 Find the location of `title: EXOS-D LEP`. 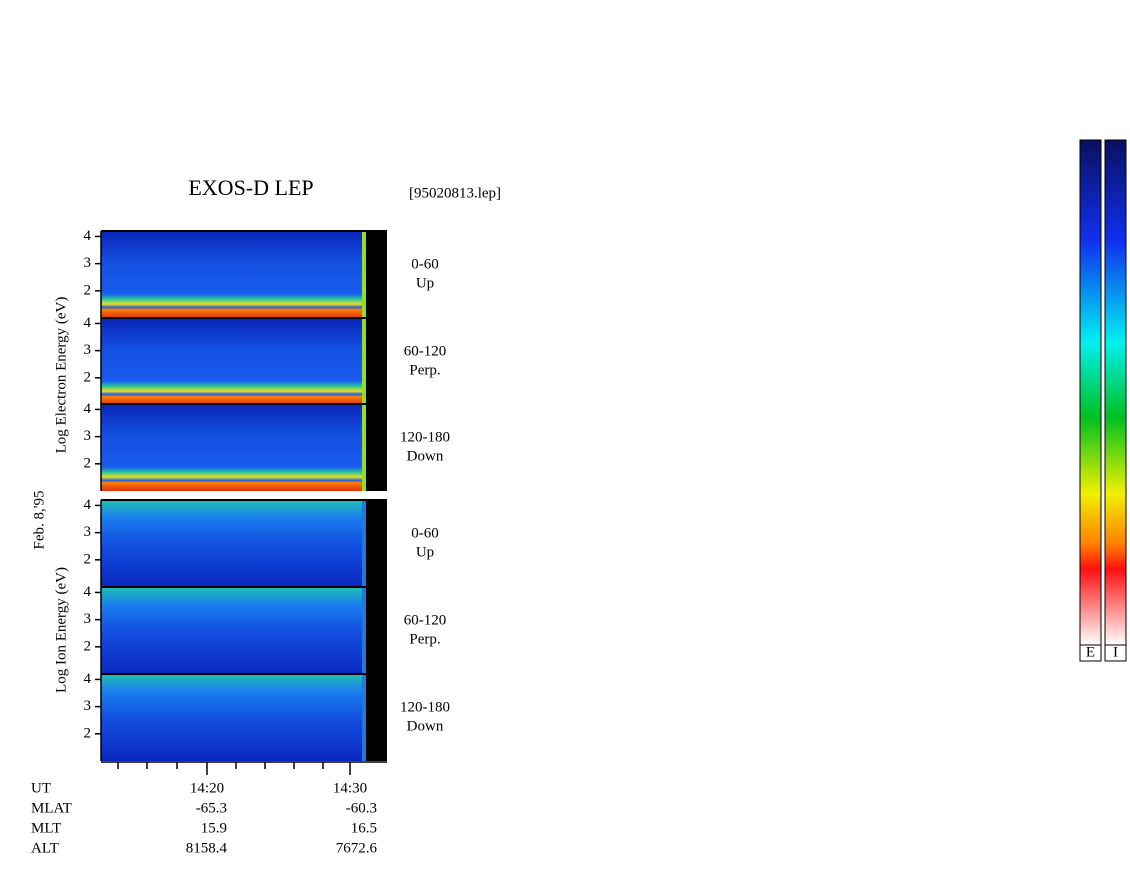

title: EXOS-D LEP is located at coordinates (250, 187).